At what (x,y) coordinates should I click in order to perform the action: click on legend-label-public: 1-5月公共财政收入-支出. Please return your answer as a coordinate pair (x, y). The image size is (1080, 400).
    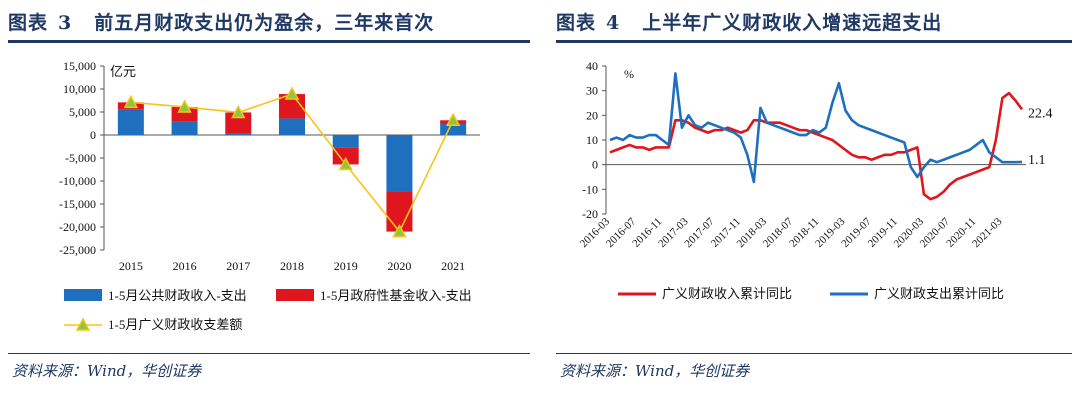
    Looking at the image, I should click on (177, 295).